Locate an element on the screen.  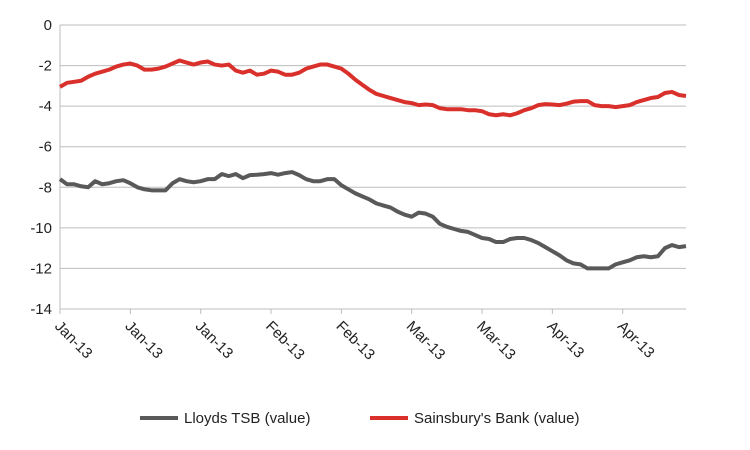
y-tick-label: 0 is located at coordinates (48, 25).